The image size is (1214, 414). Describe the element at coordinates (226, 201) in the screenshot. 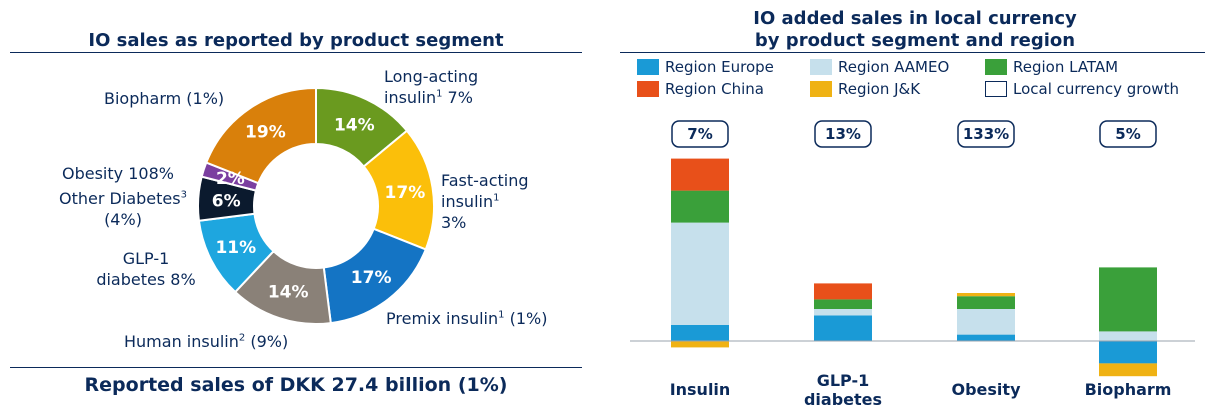

I see `donut-value-label: 6%` at that location.